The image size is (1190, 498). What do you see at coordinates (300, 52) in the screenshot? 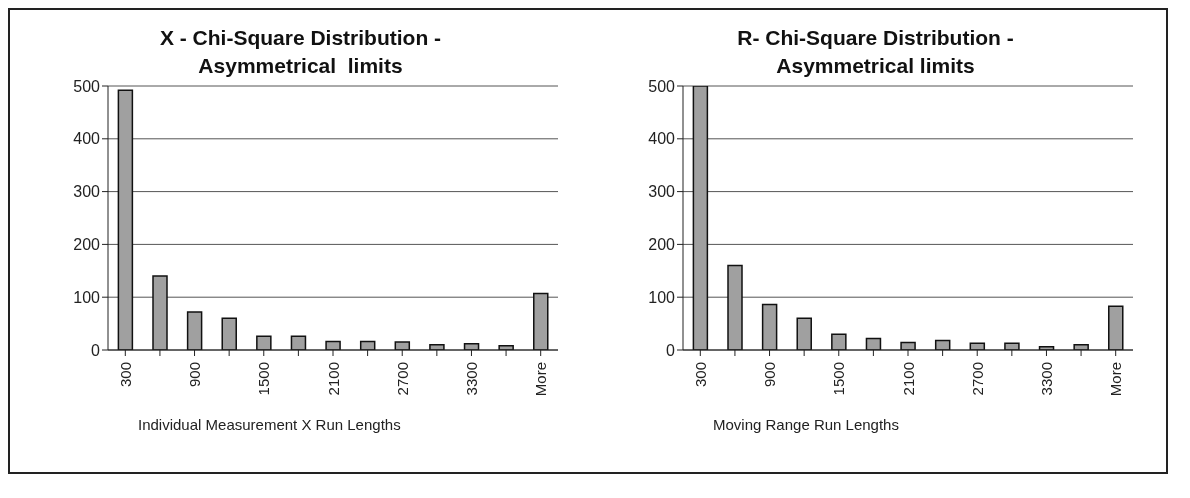
I see `chart-title: X - Chi-Square Distribution - Asymmetrical limits` at bounding box center [300, 52].